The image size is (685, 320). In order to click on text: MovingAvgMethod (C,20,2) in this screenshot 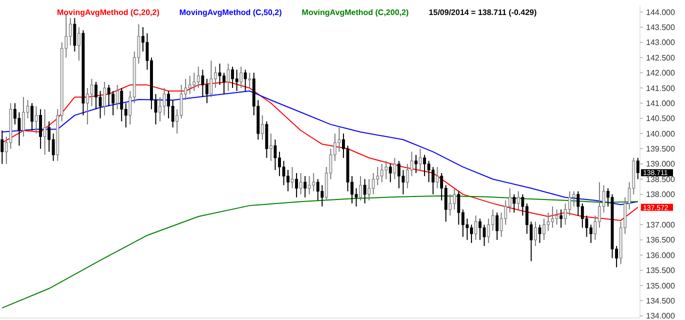, I will do `click(108, 12)`.